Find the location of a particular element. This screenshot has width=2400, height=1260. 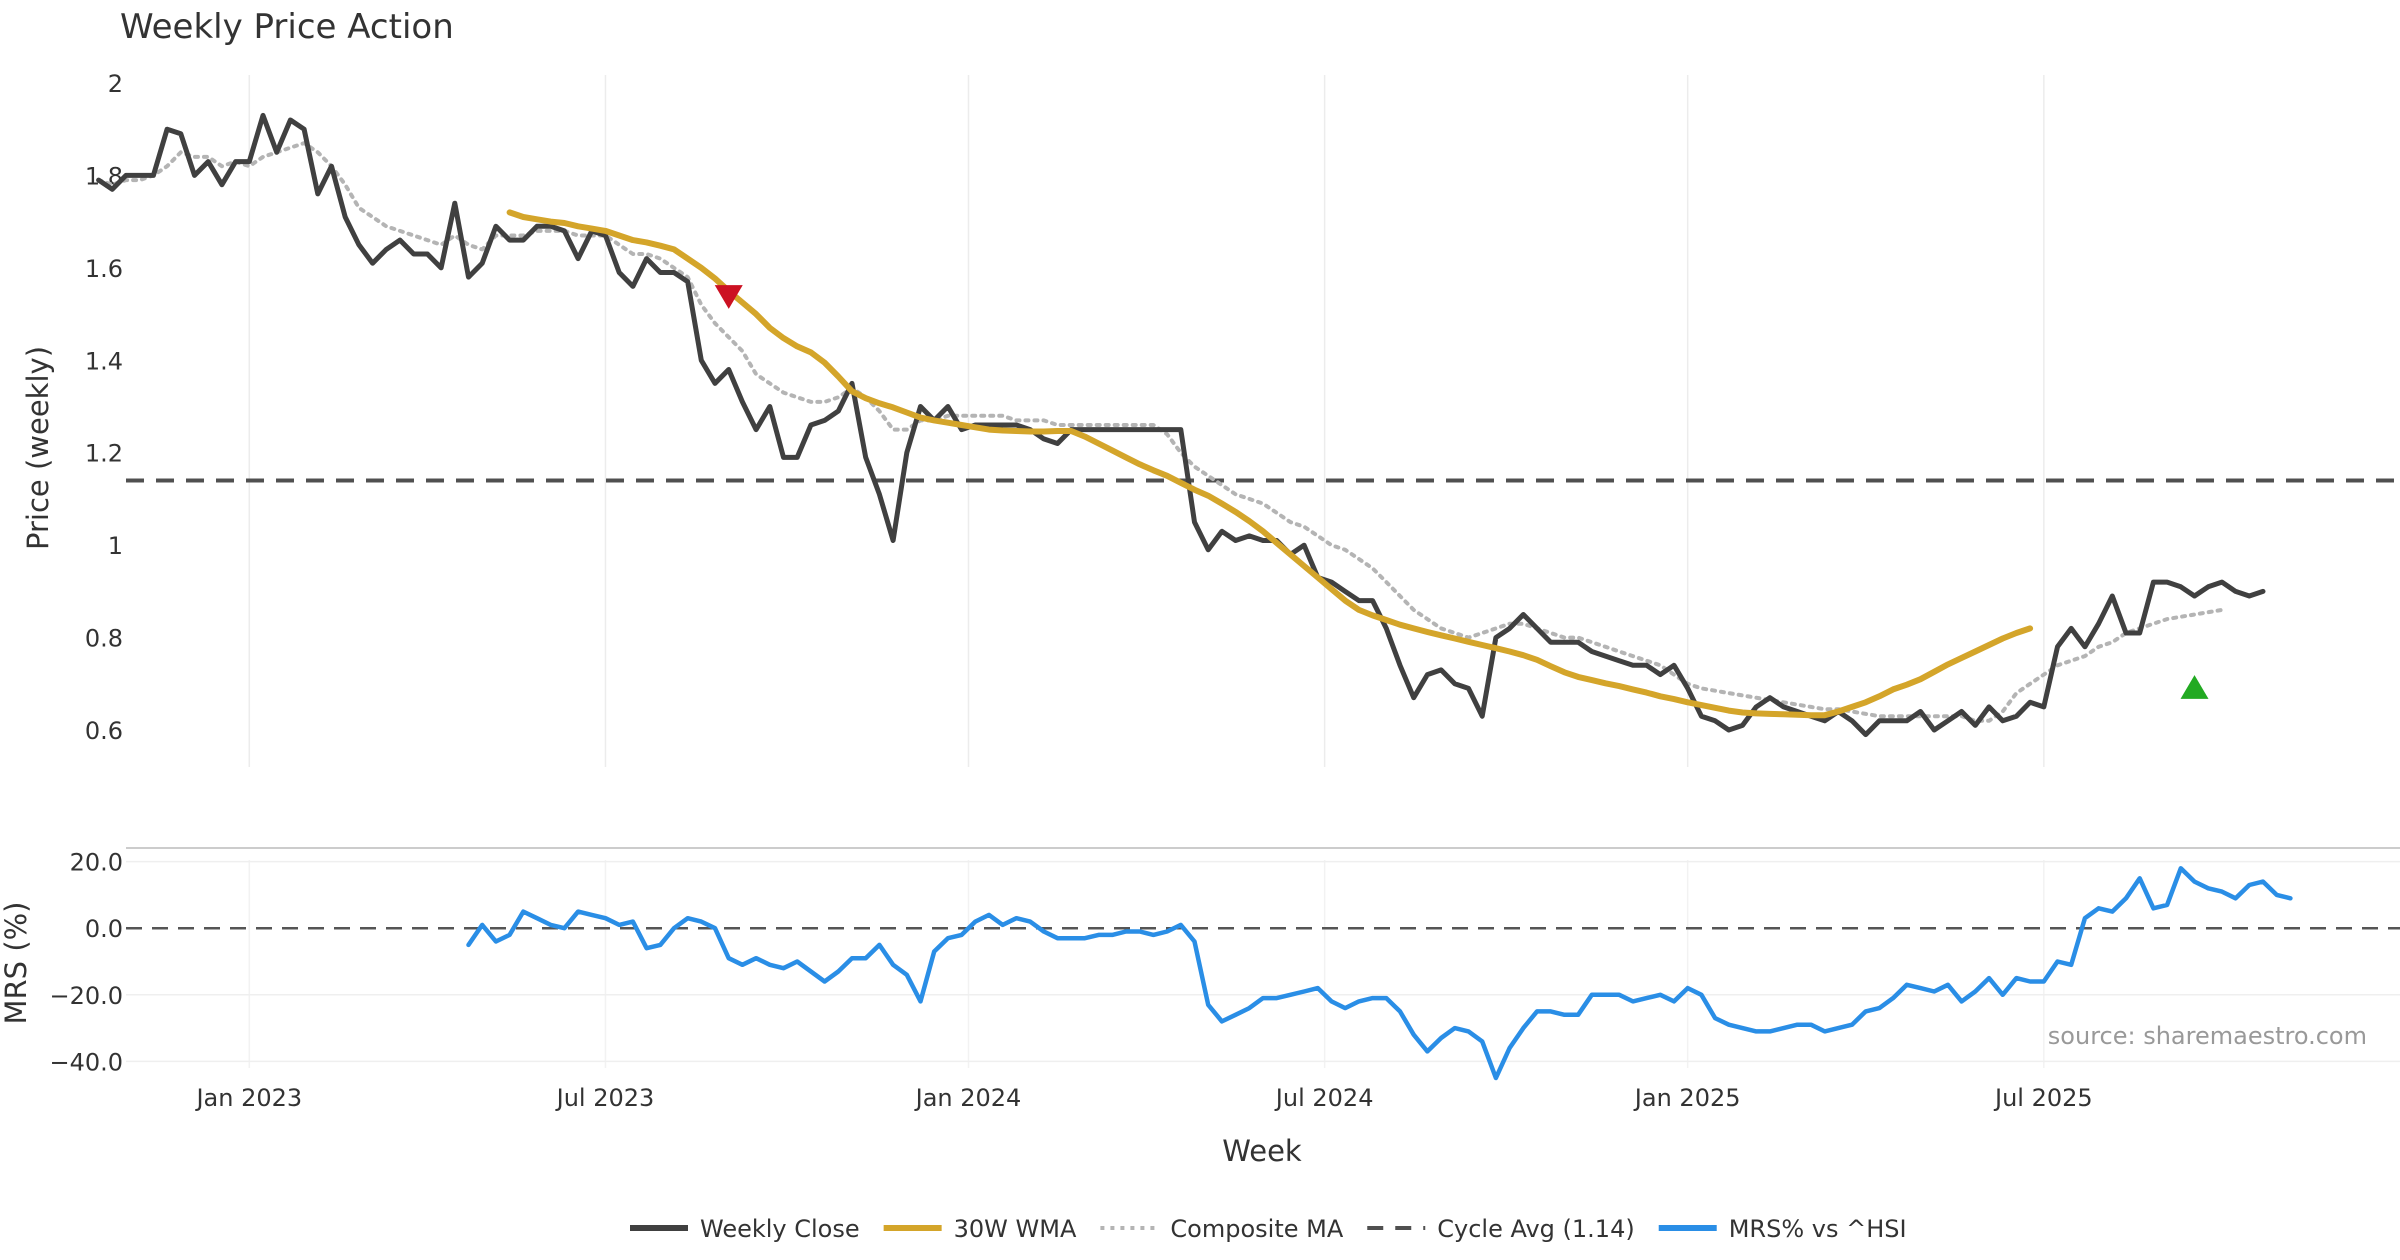

price-y-tick-label: 1.4 is located at coordinates (104, 361).